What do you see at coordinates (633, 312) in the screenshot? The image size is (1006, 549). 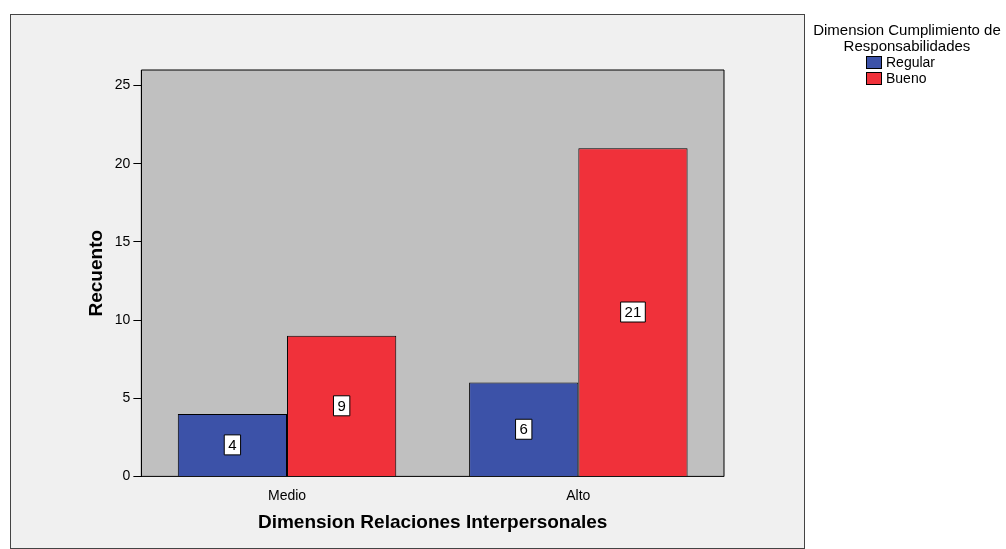 I see `data-label: 21` at bounding box center [633, 312].